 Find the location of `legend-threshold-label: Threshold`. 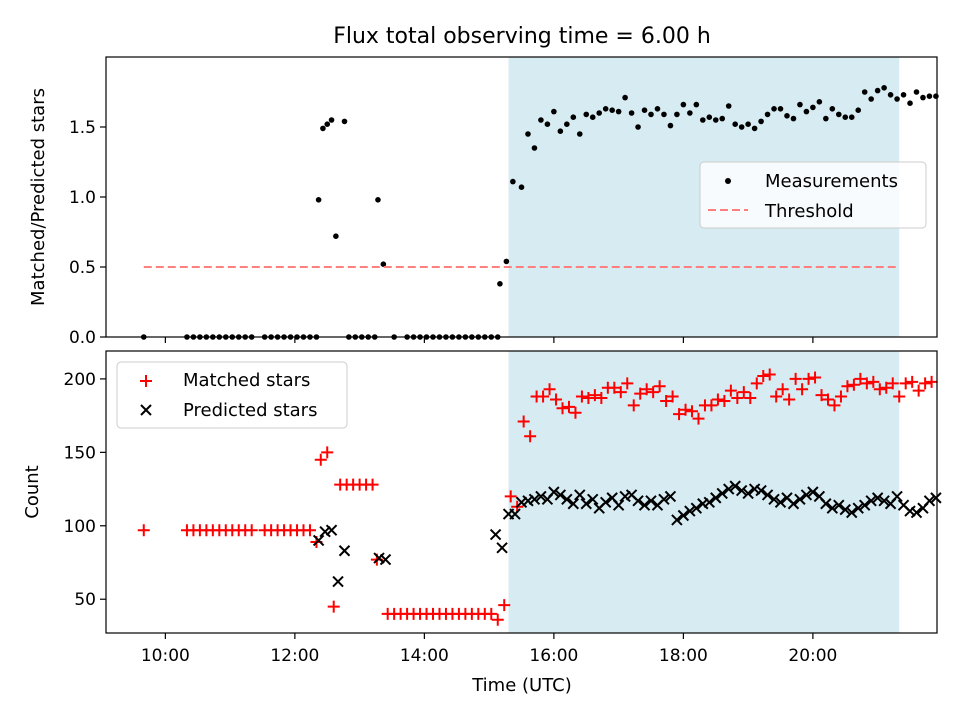

legend-threshold-label: Threshold is located at coordinates (809, 211).